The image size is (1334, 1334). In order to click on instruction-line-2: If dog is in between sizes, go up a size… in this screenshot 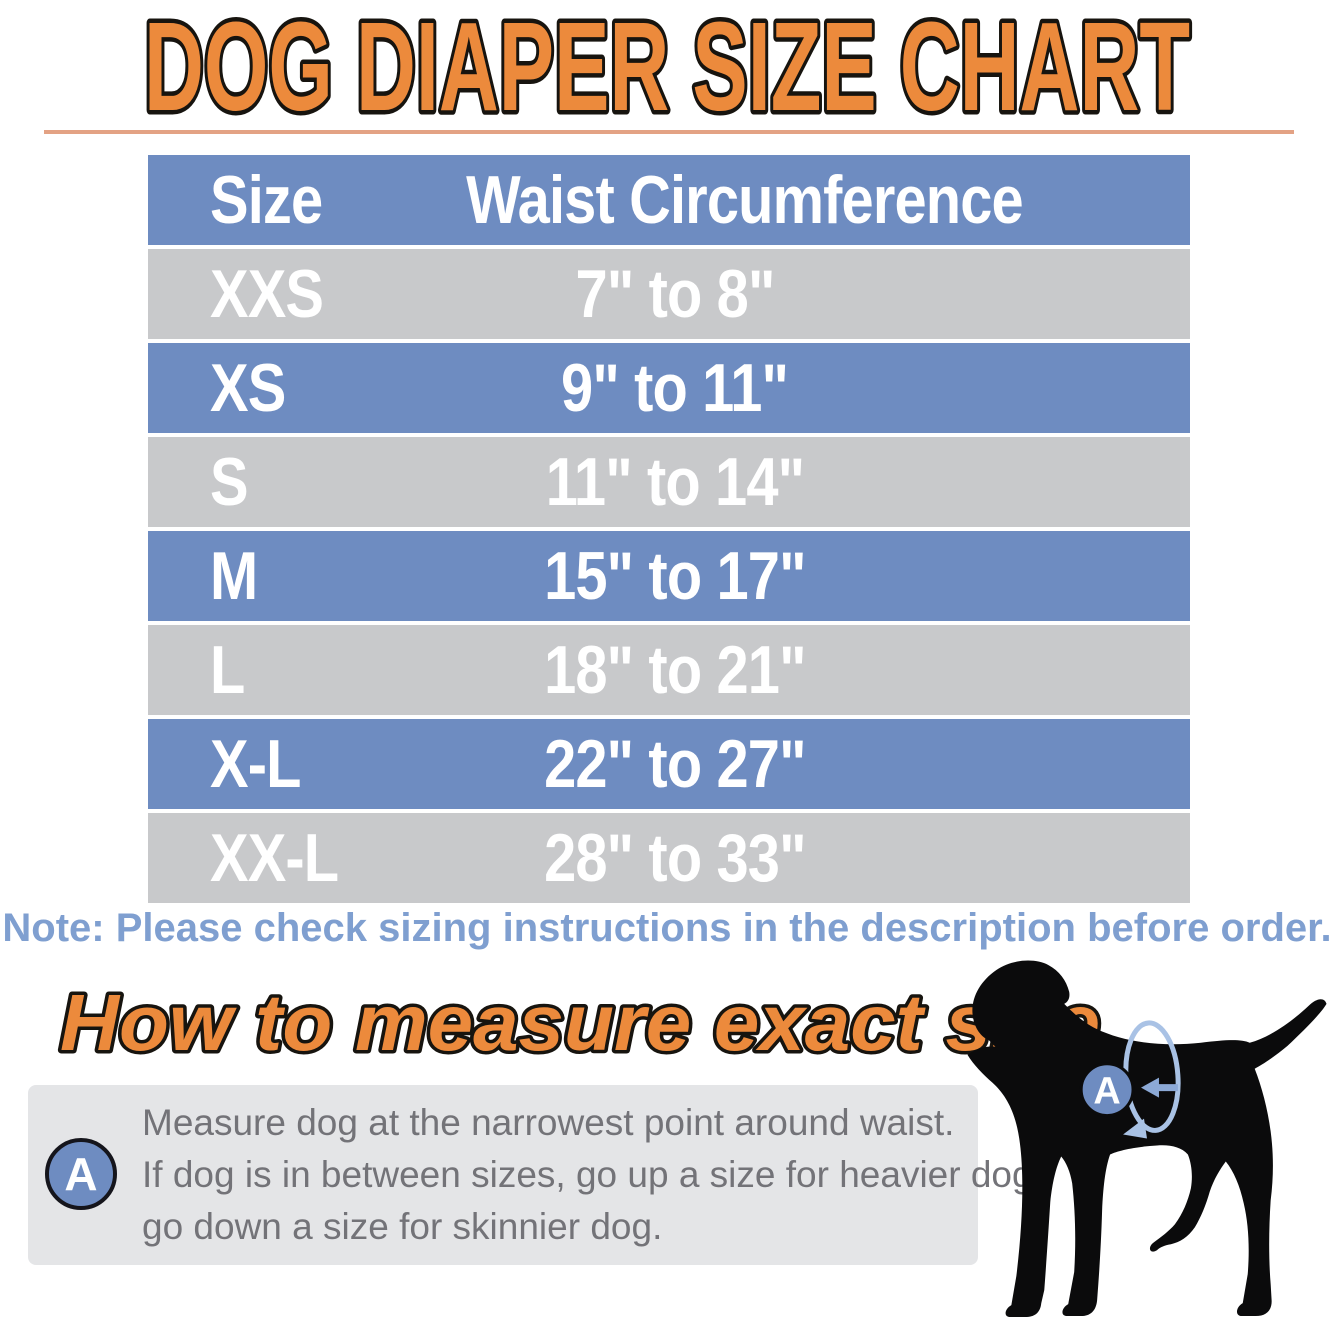, I will do `click(592, 1174)`.